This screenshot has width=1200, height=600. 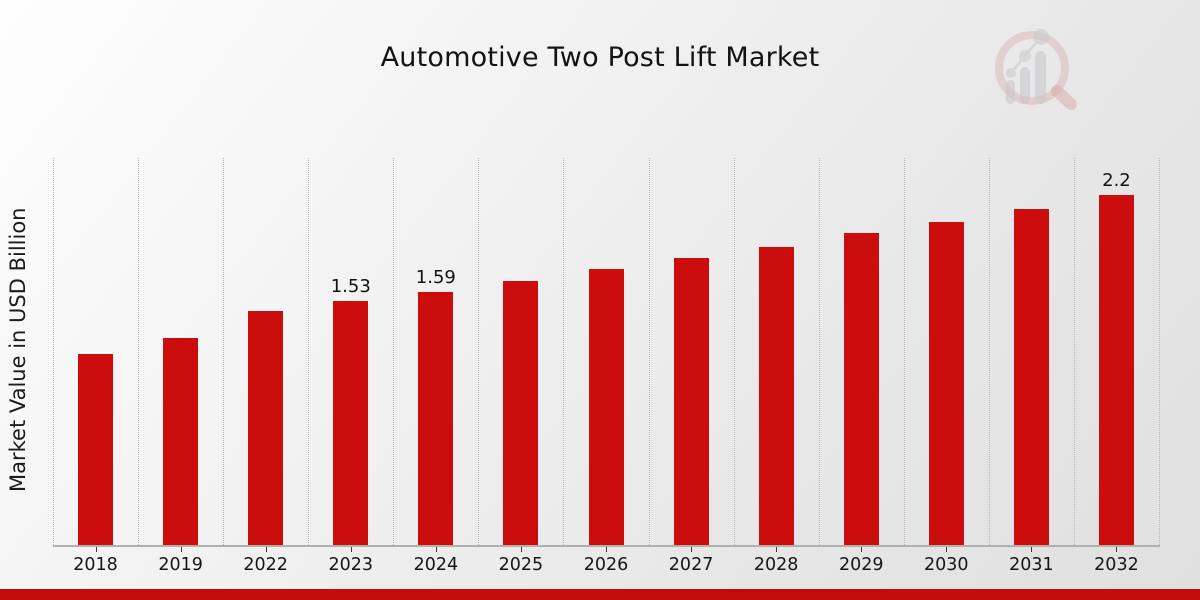 What do you see at coordinates (1031, 565) in the screenshot?
I see `x-tick-label: 2031` at bounding box center [1031, 565].